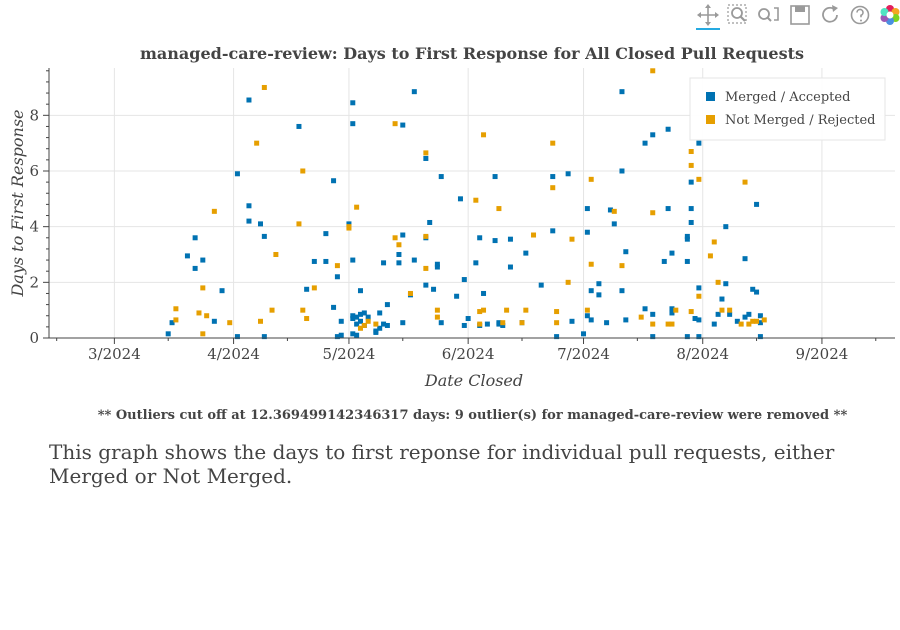  Describe the element at coordinates (860, 15) in the screenshot. I see `help-tool-button` at that location.